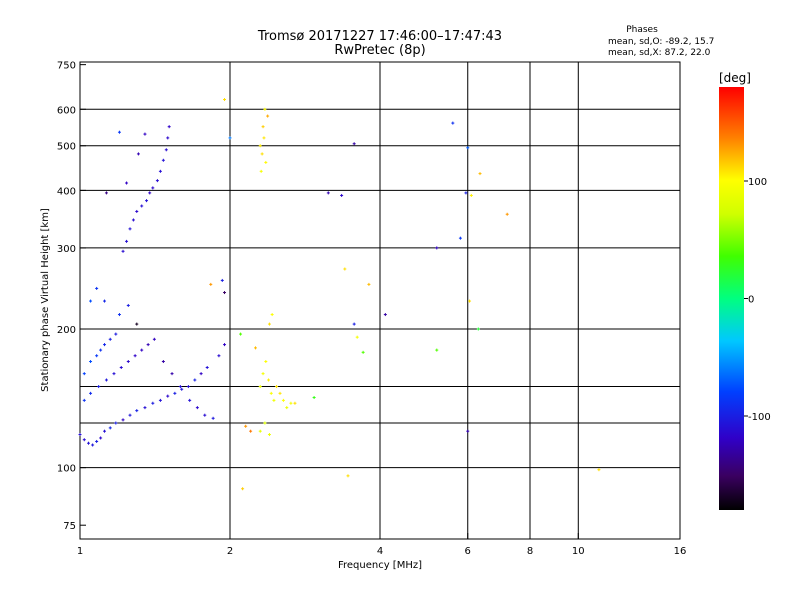 The height and width of the screenshot is (600, 800). I want to click on colorbar-tick-label: 100, so click(757, 182).